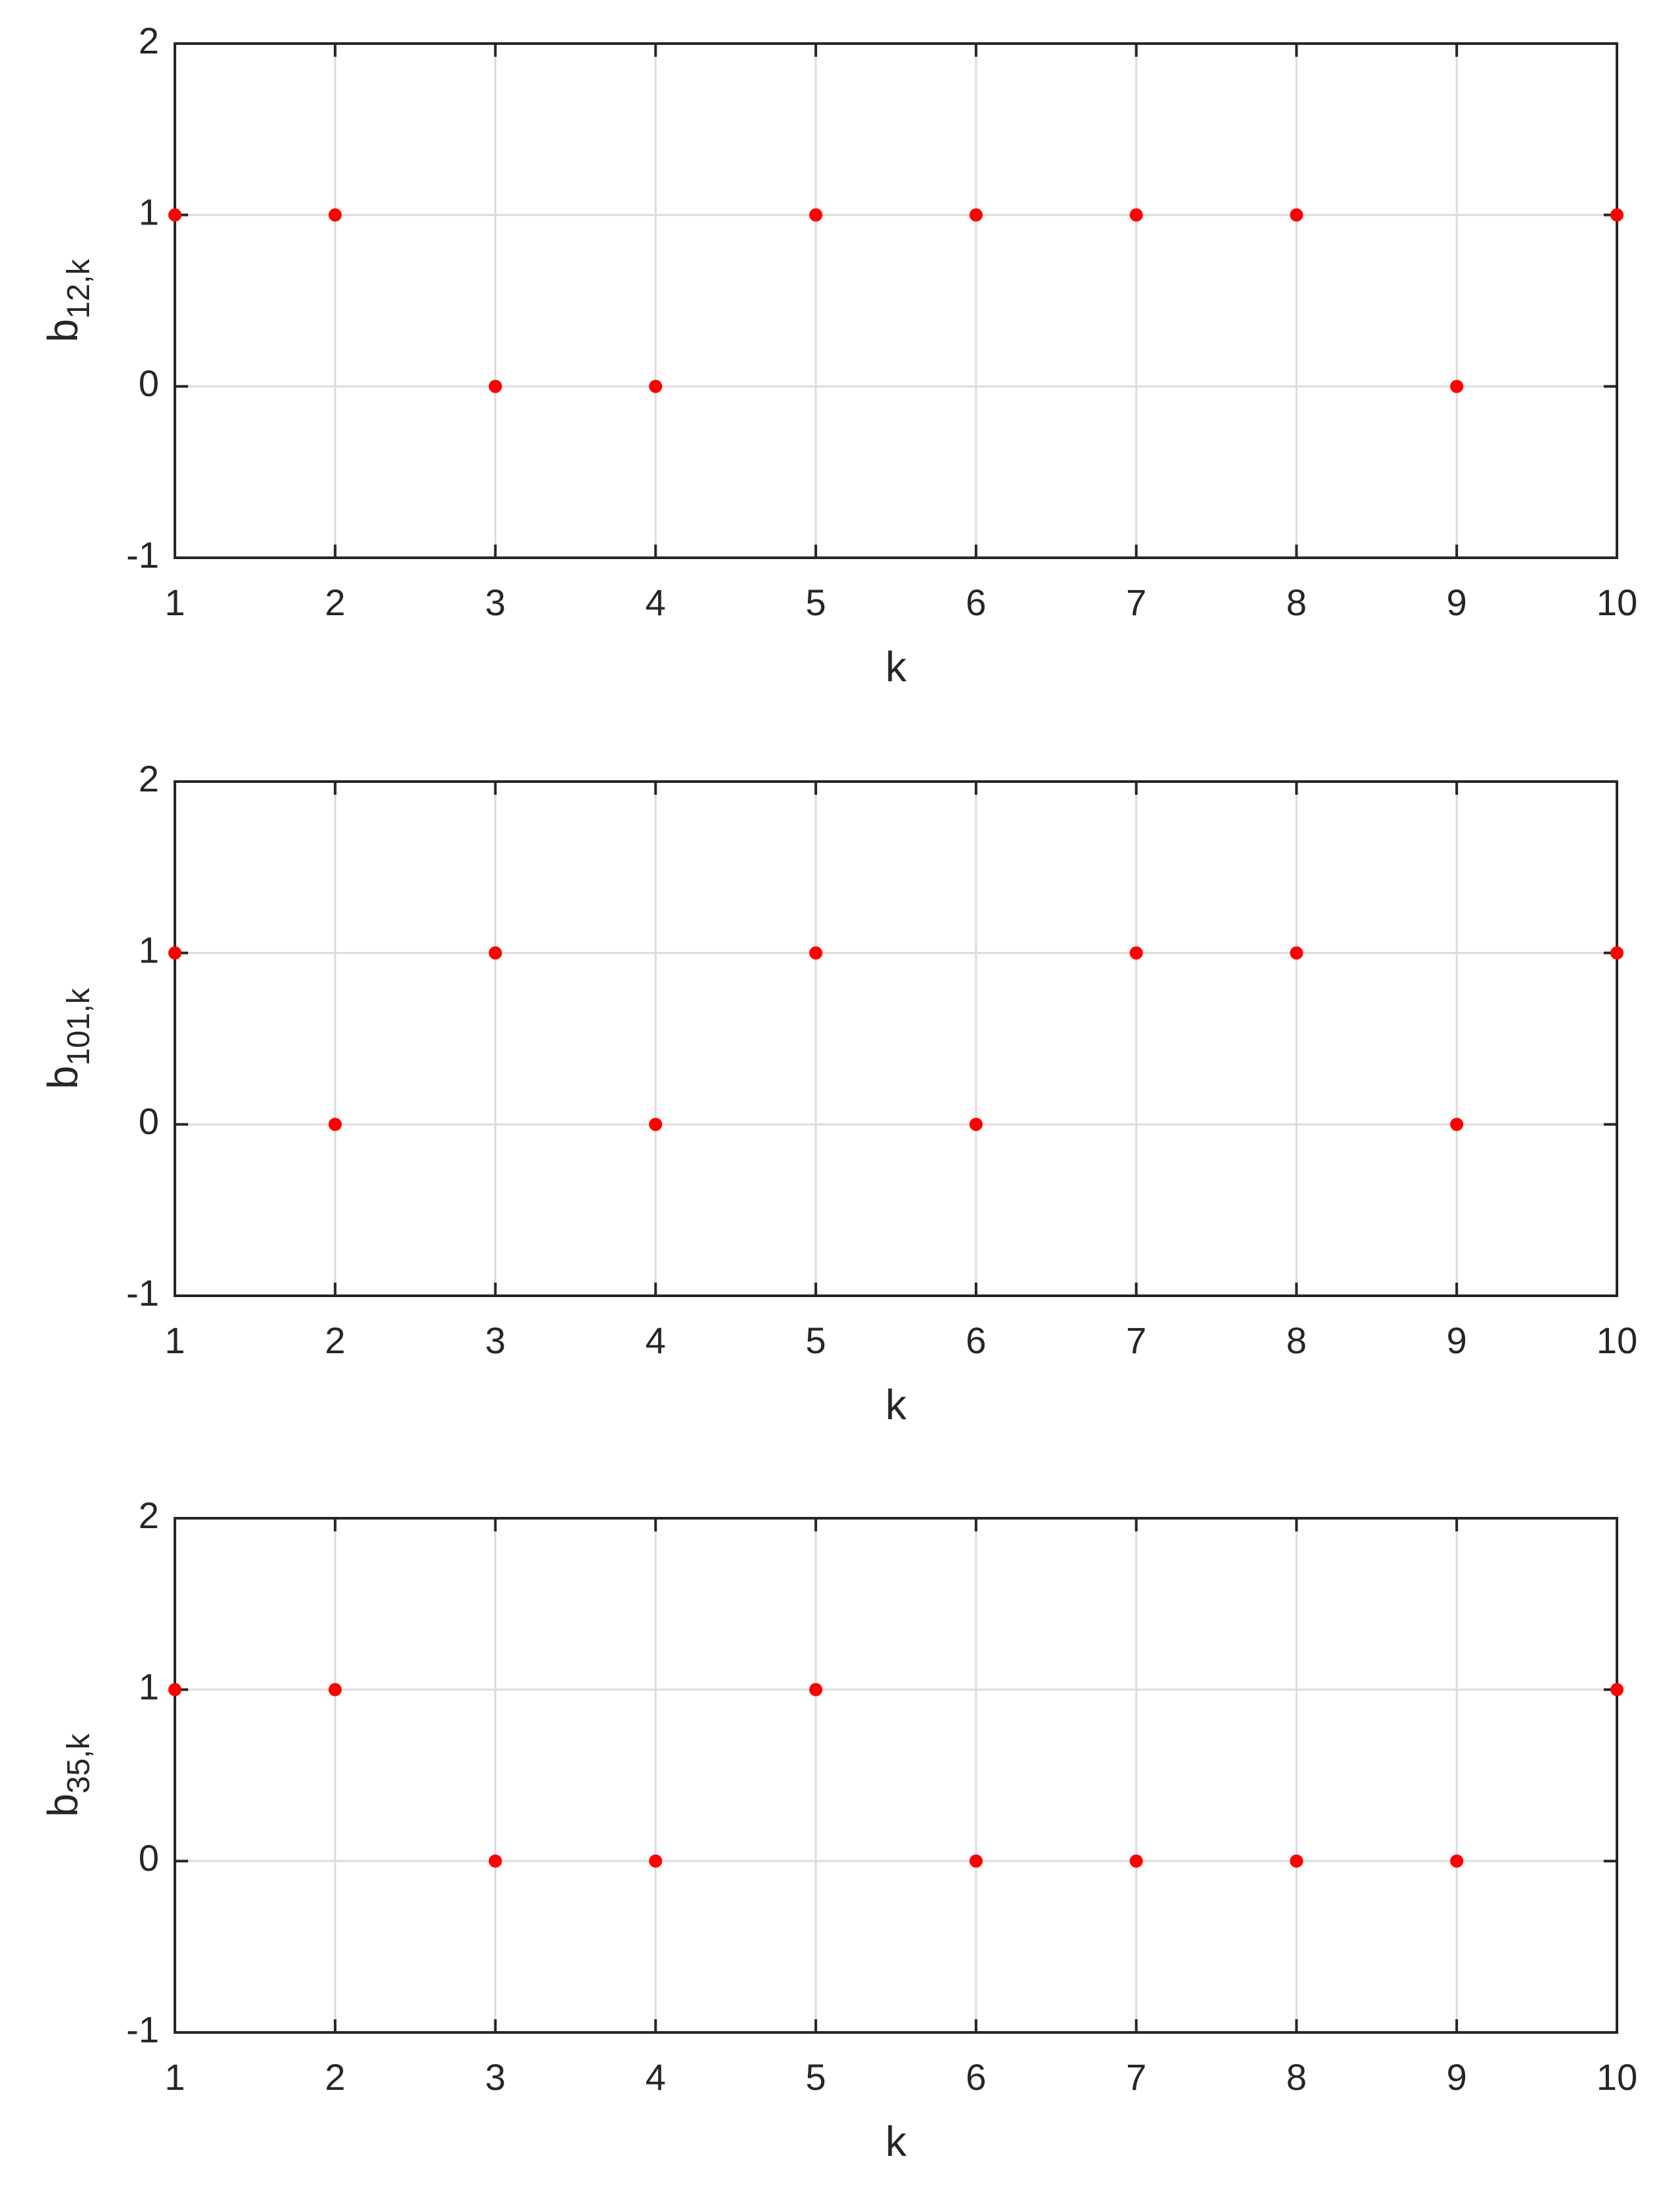 The width and height of the screenshot is (1677, 2212). What do you see at coordinates (79, 1763) in the screenshot?
I see `y-label-subscript: 35,k` at bounding box center [79, 1763].